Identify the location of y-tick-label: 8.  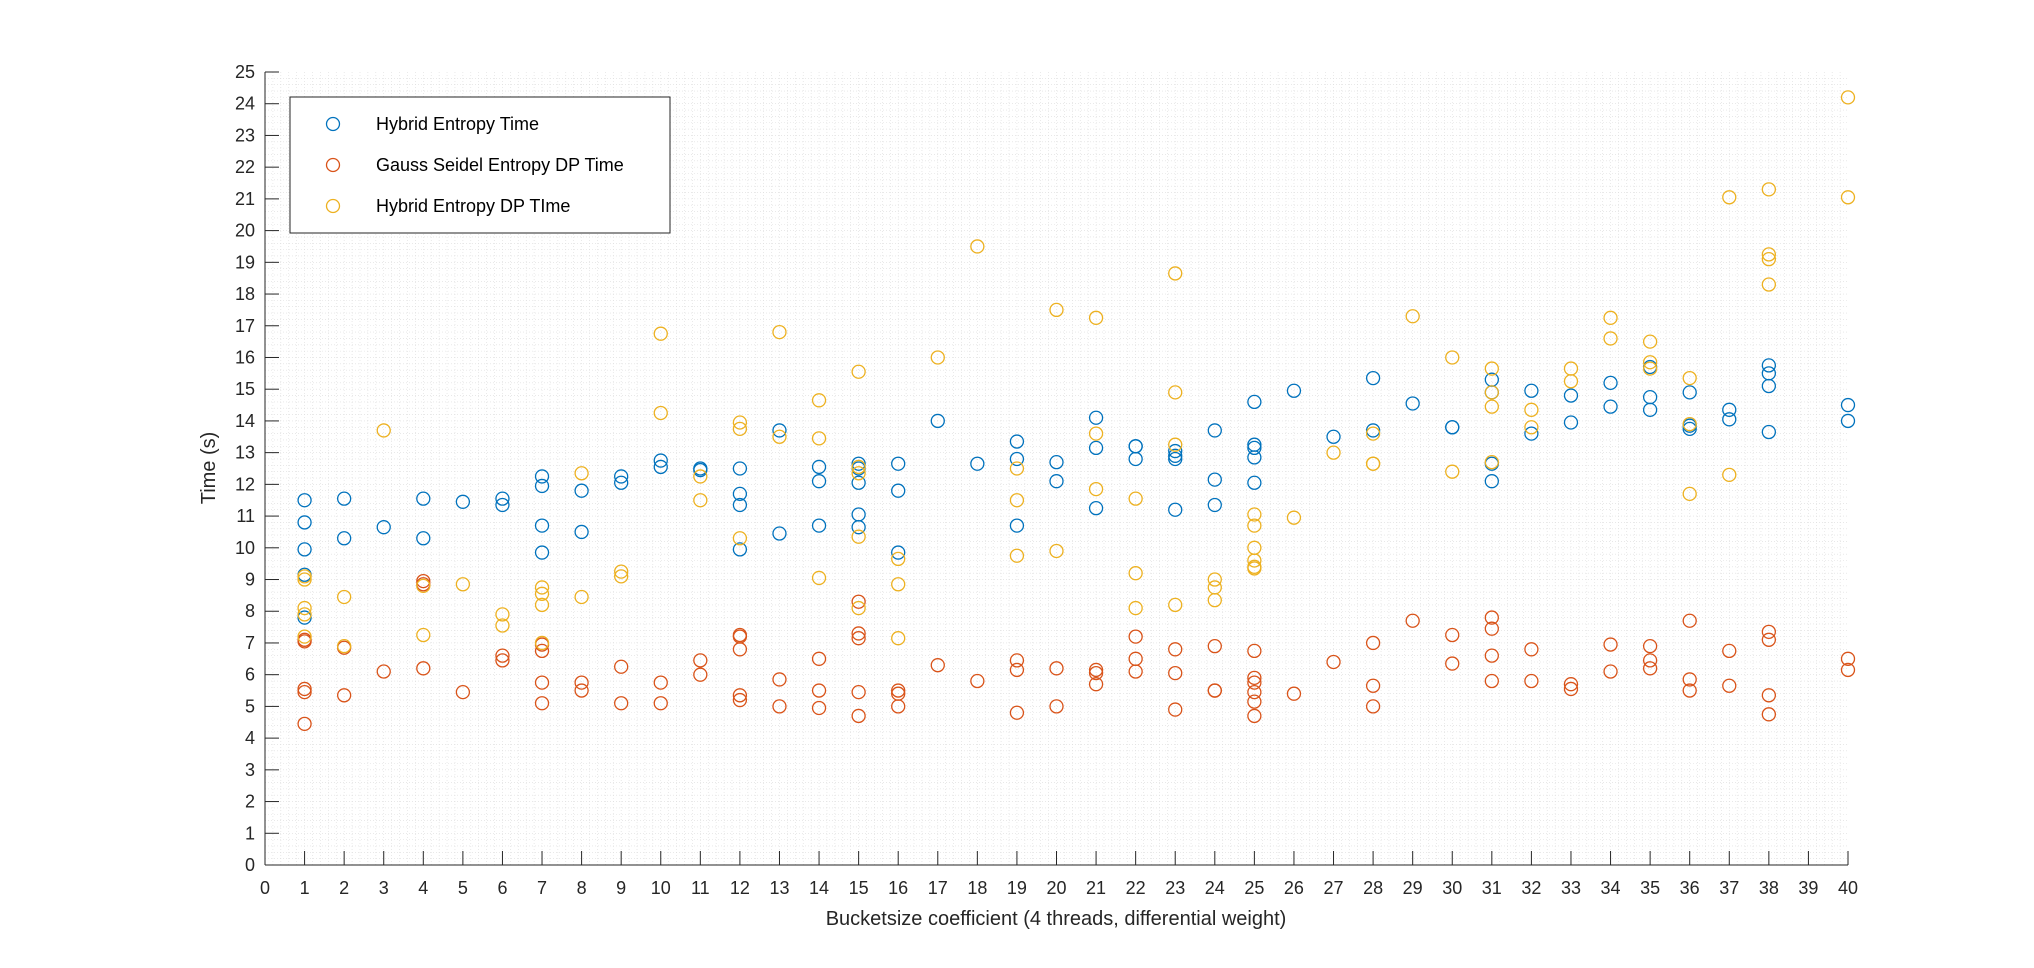
(250, 611).